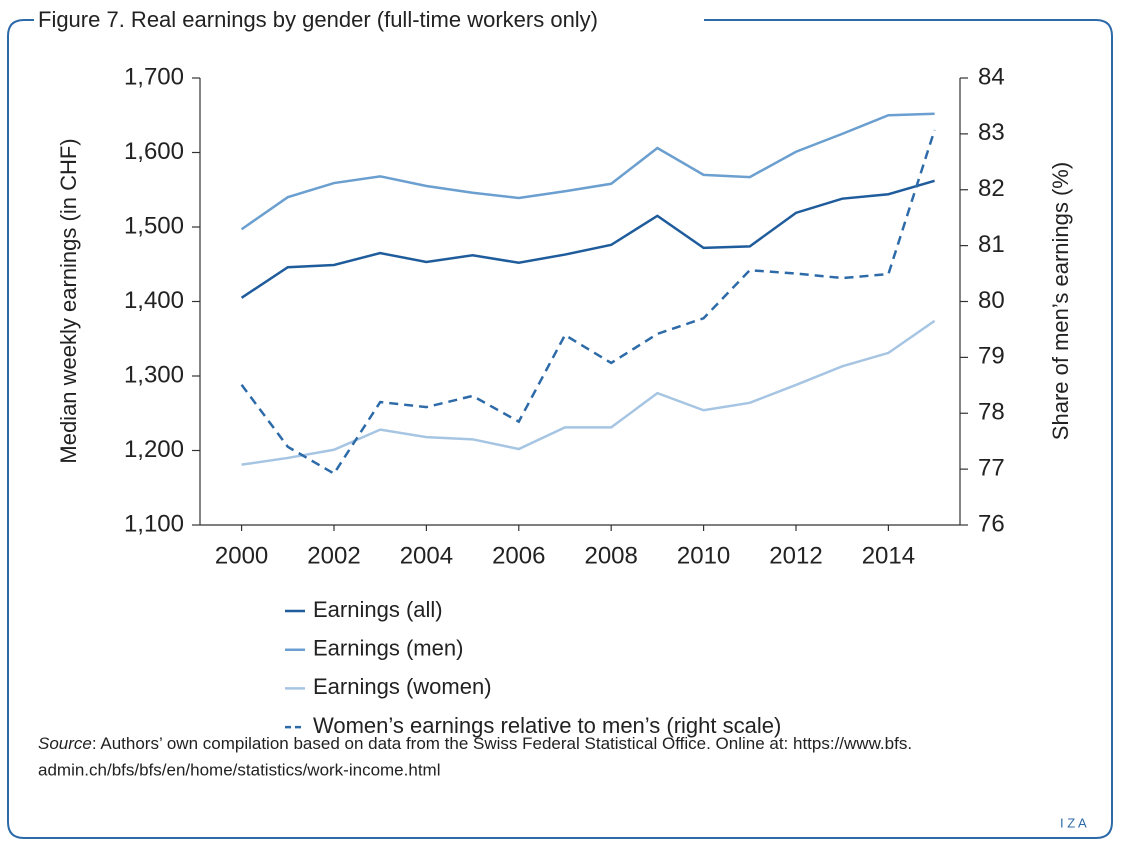  Describe the element at coordinates (378, 609) in the screenshot. I see `legend-label: Earnings (all)` at that location.